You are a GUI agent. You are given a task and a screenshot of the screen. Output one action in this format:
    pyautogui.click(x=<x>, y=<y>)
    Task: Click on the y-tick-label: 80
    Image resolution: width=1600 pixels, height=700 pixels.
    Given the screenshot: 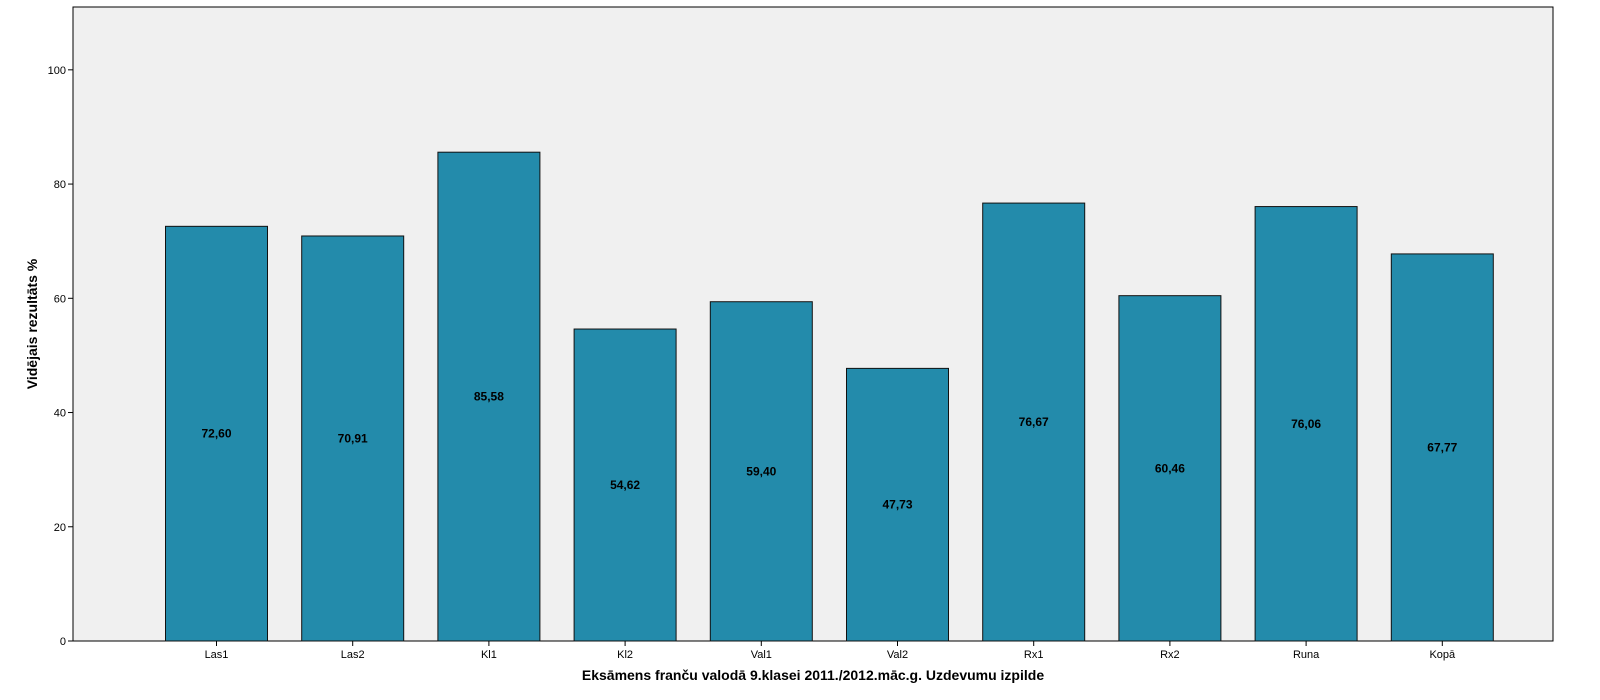 What is the action you would take?
    pyautogui.click(x=60, y=185)
    